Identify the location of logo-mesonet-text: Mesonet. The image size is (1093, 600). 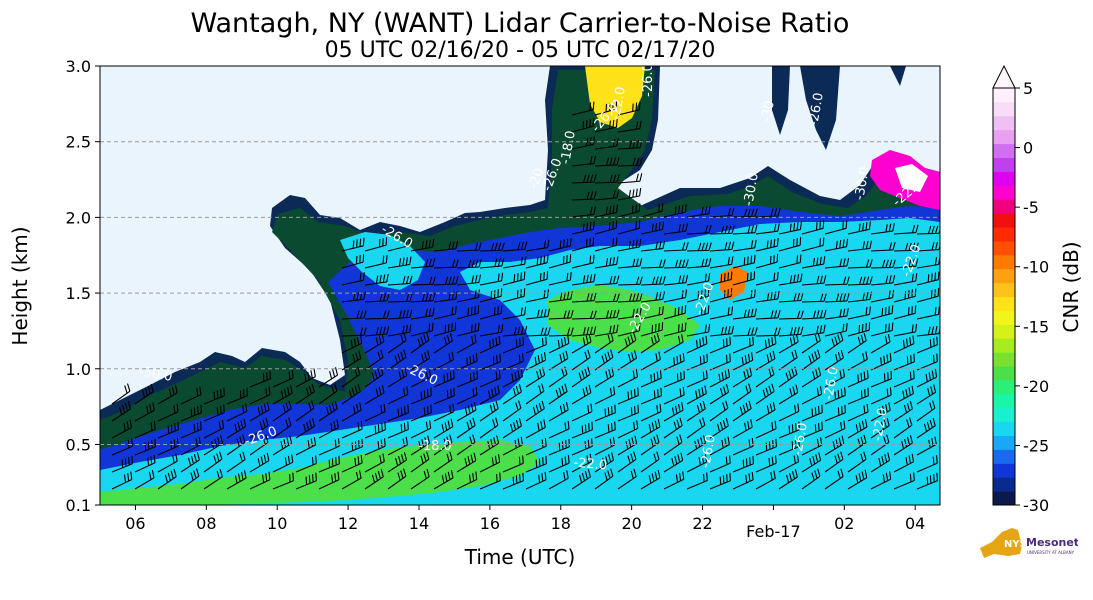
(1052, 542).